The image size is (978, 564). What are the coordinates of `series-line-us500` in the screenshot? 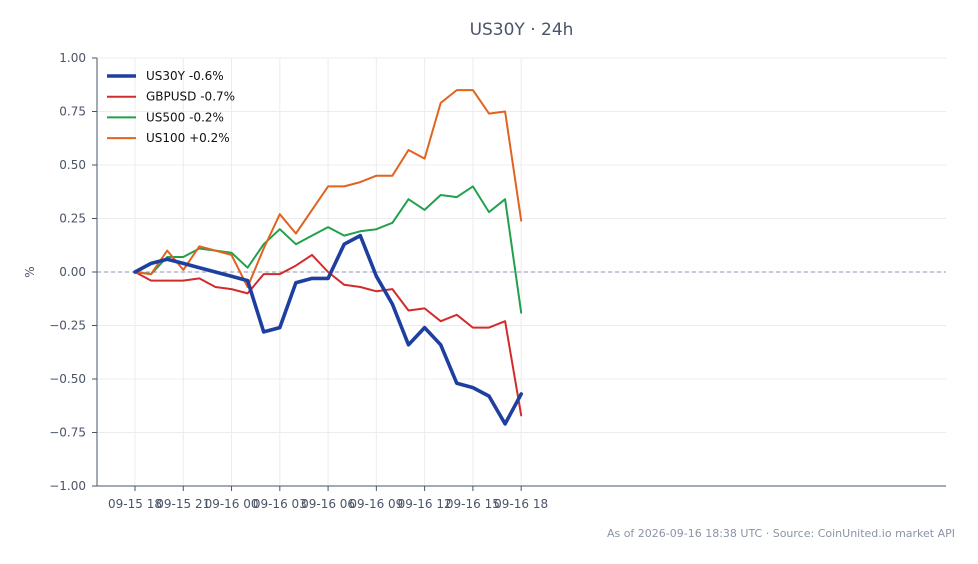 It's located at (328, 249).